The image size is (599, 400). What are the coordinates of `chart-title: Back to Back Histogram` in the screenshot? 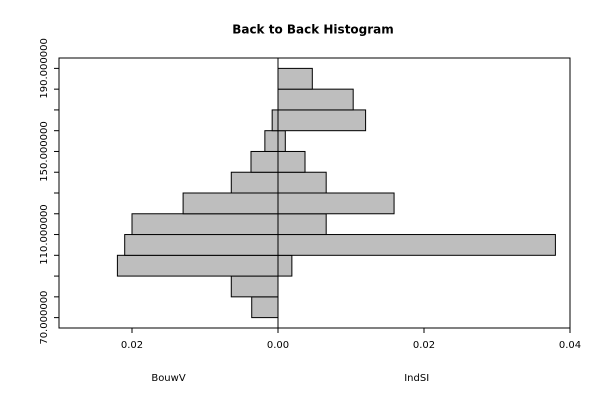 It's located at (313, 30).